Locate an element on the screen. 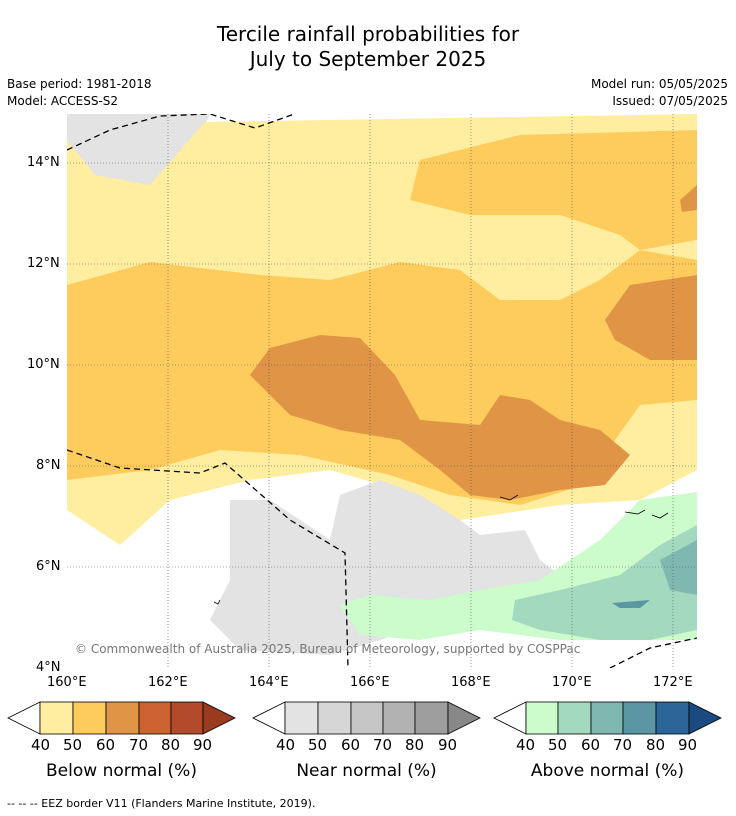  above-tick-70: 70 is located at coordinates (623, 745).